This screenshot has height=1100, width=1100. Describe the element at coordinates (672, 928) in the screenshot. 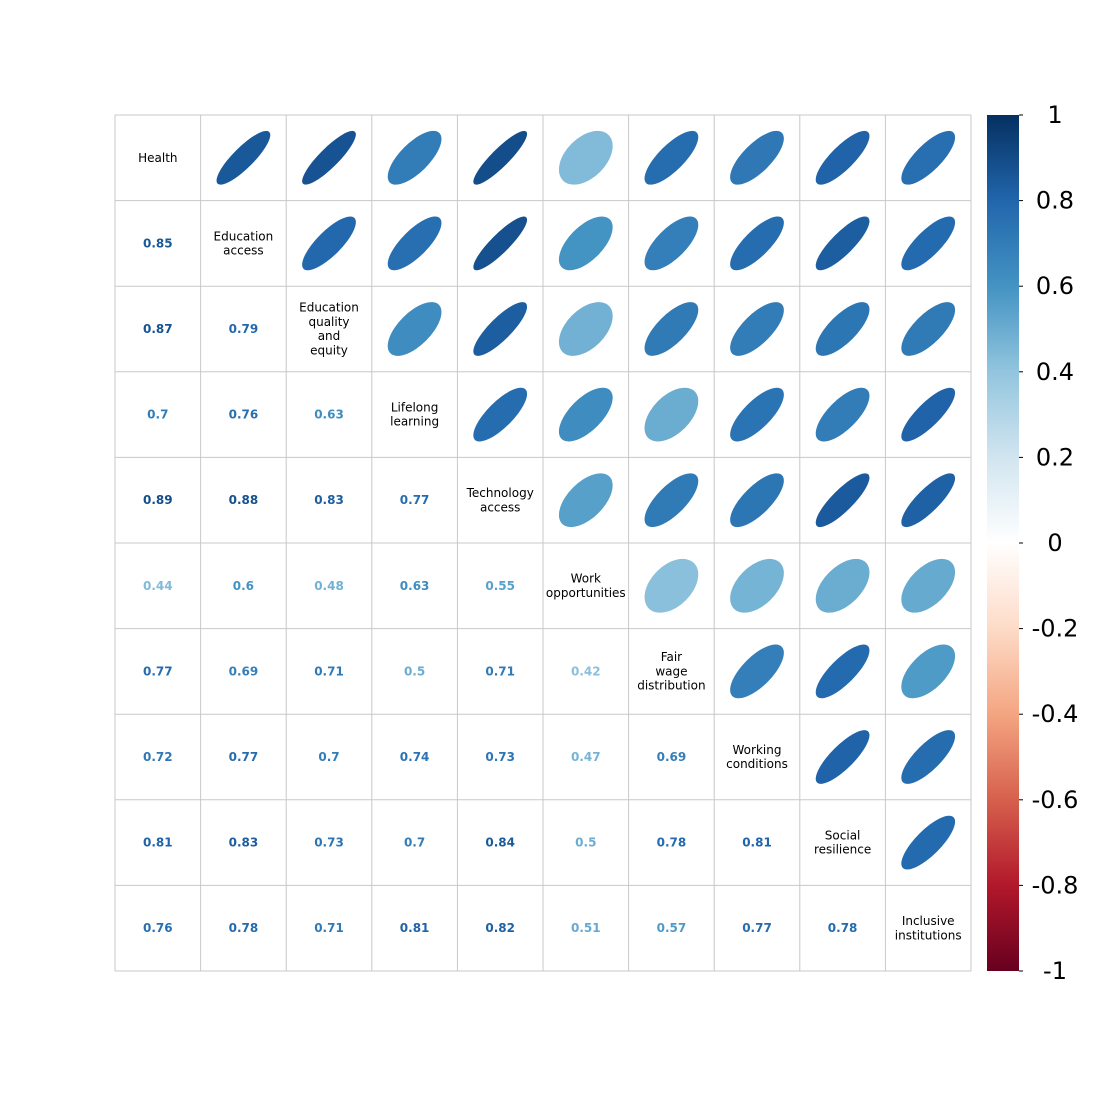

I see `correlation-value: 0.57` at that location.